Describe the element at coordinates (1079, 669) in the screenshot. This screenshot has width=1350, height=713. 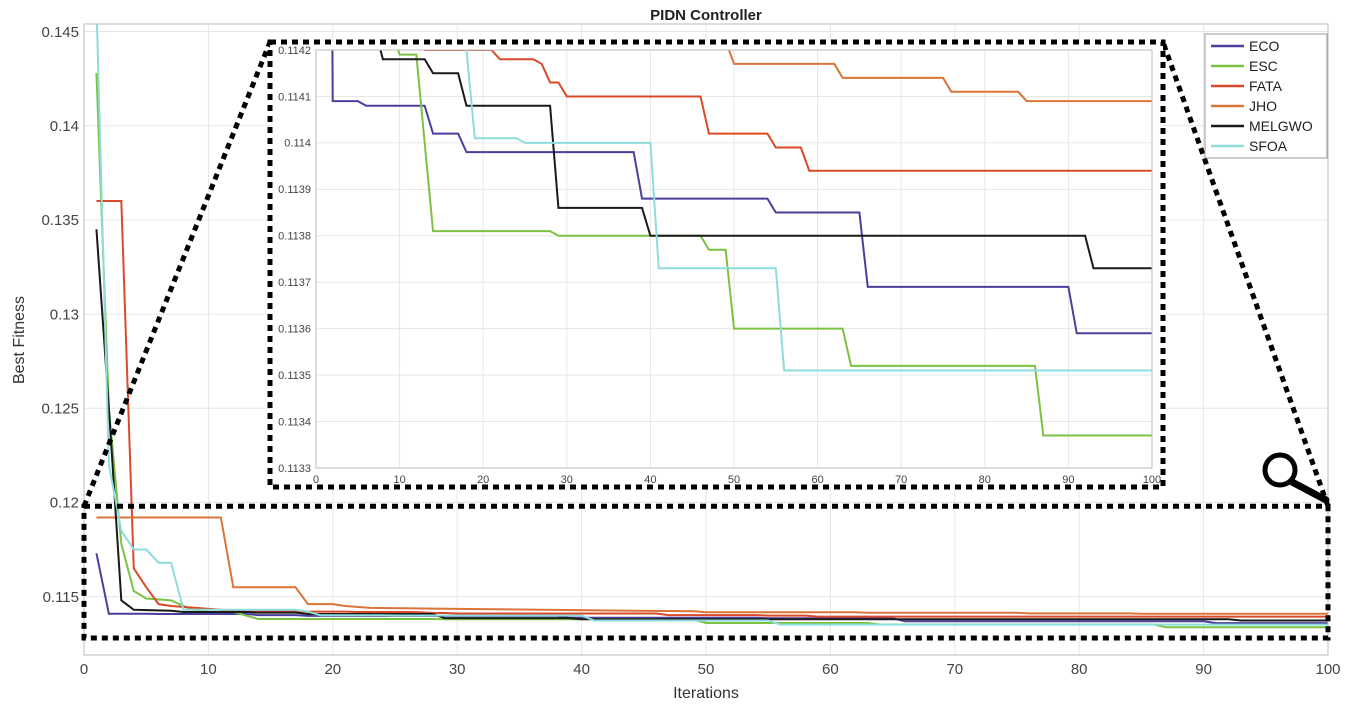
I see `main-x-tick-label: 80` at that location.